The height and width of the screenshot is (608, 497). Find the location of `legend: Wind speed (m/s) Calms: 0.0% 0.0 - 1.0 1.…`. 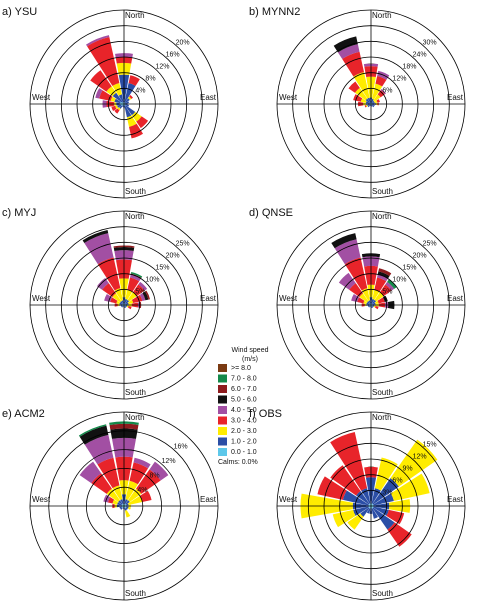

legend: Wind speed (m/s) Calms: 0.0% 0.0 - 1.0 1.… is located at coordinates (243, 406).